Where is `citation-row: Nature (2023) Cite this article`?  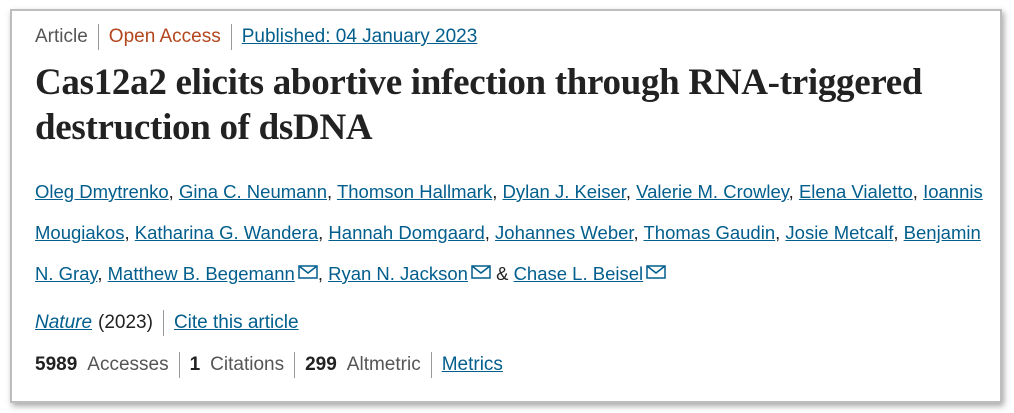
citation-row: Nature (2023) Cite this article is located at coordinates (512, 323).